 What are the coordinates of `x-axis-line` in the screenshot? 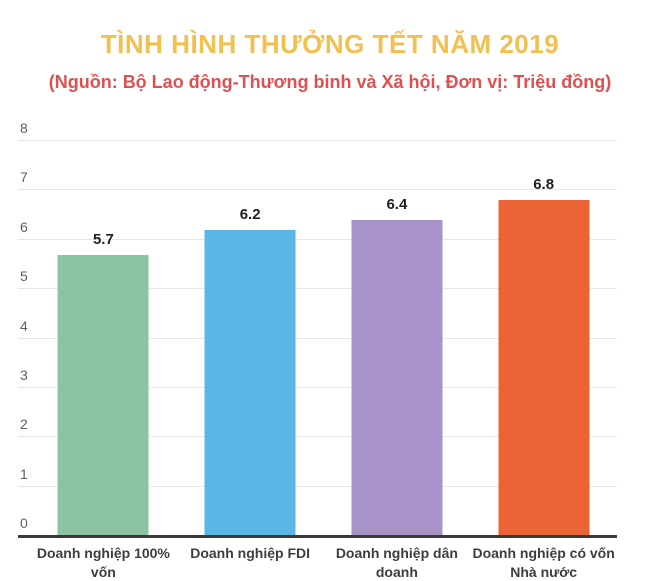 It's located at (317, 536).